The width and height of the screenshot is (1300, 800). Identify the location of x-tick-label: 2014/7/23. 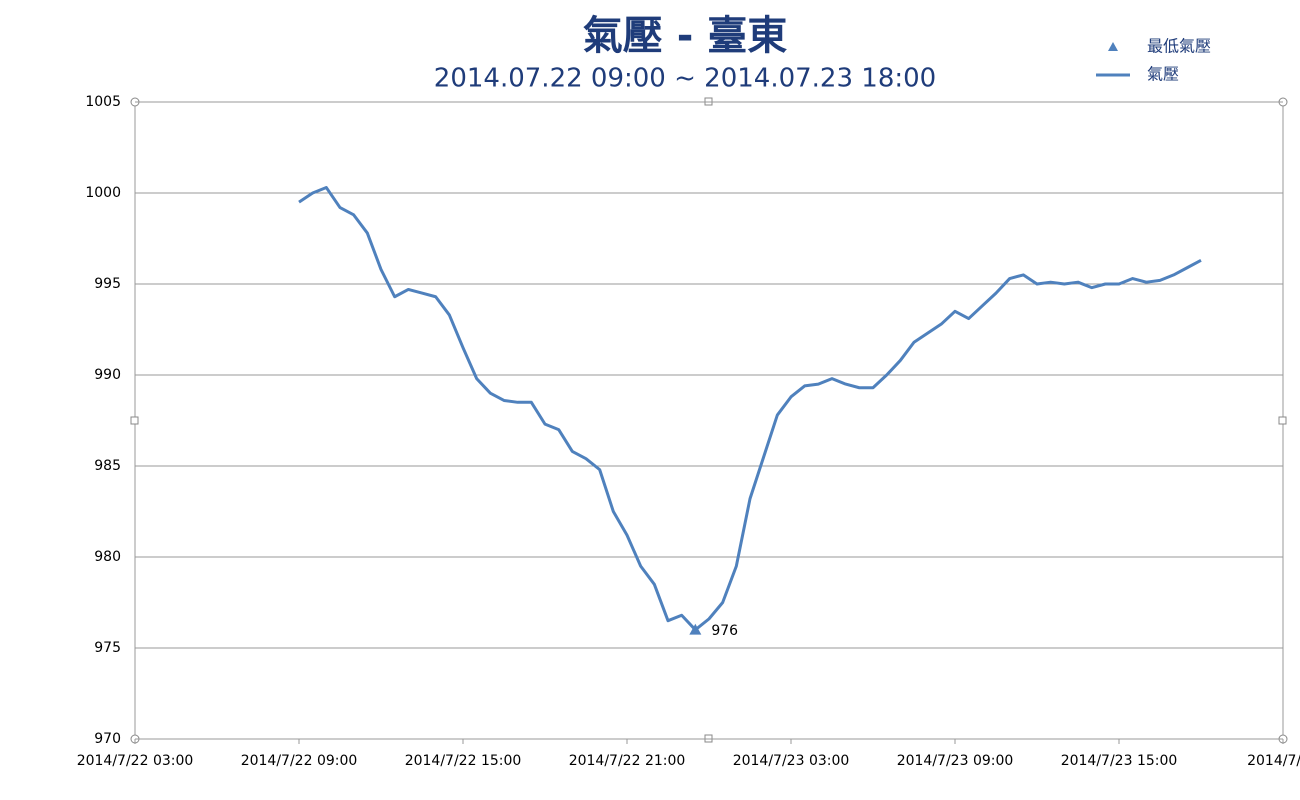
(1273, 761).